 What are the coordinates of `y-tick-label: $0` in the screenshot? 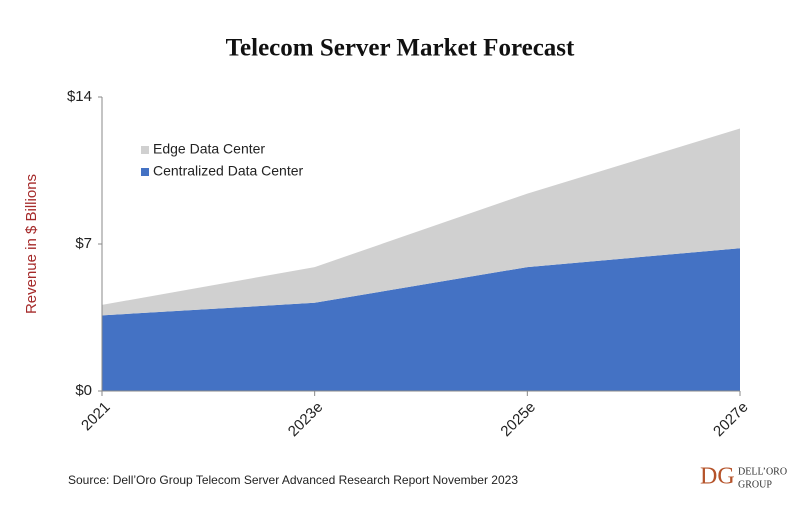 It's located at (83, 390).